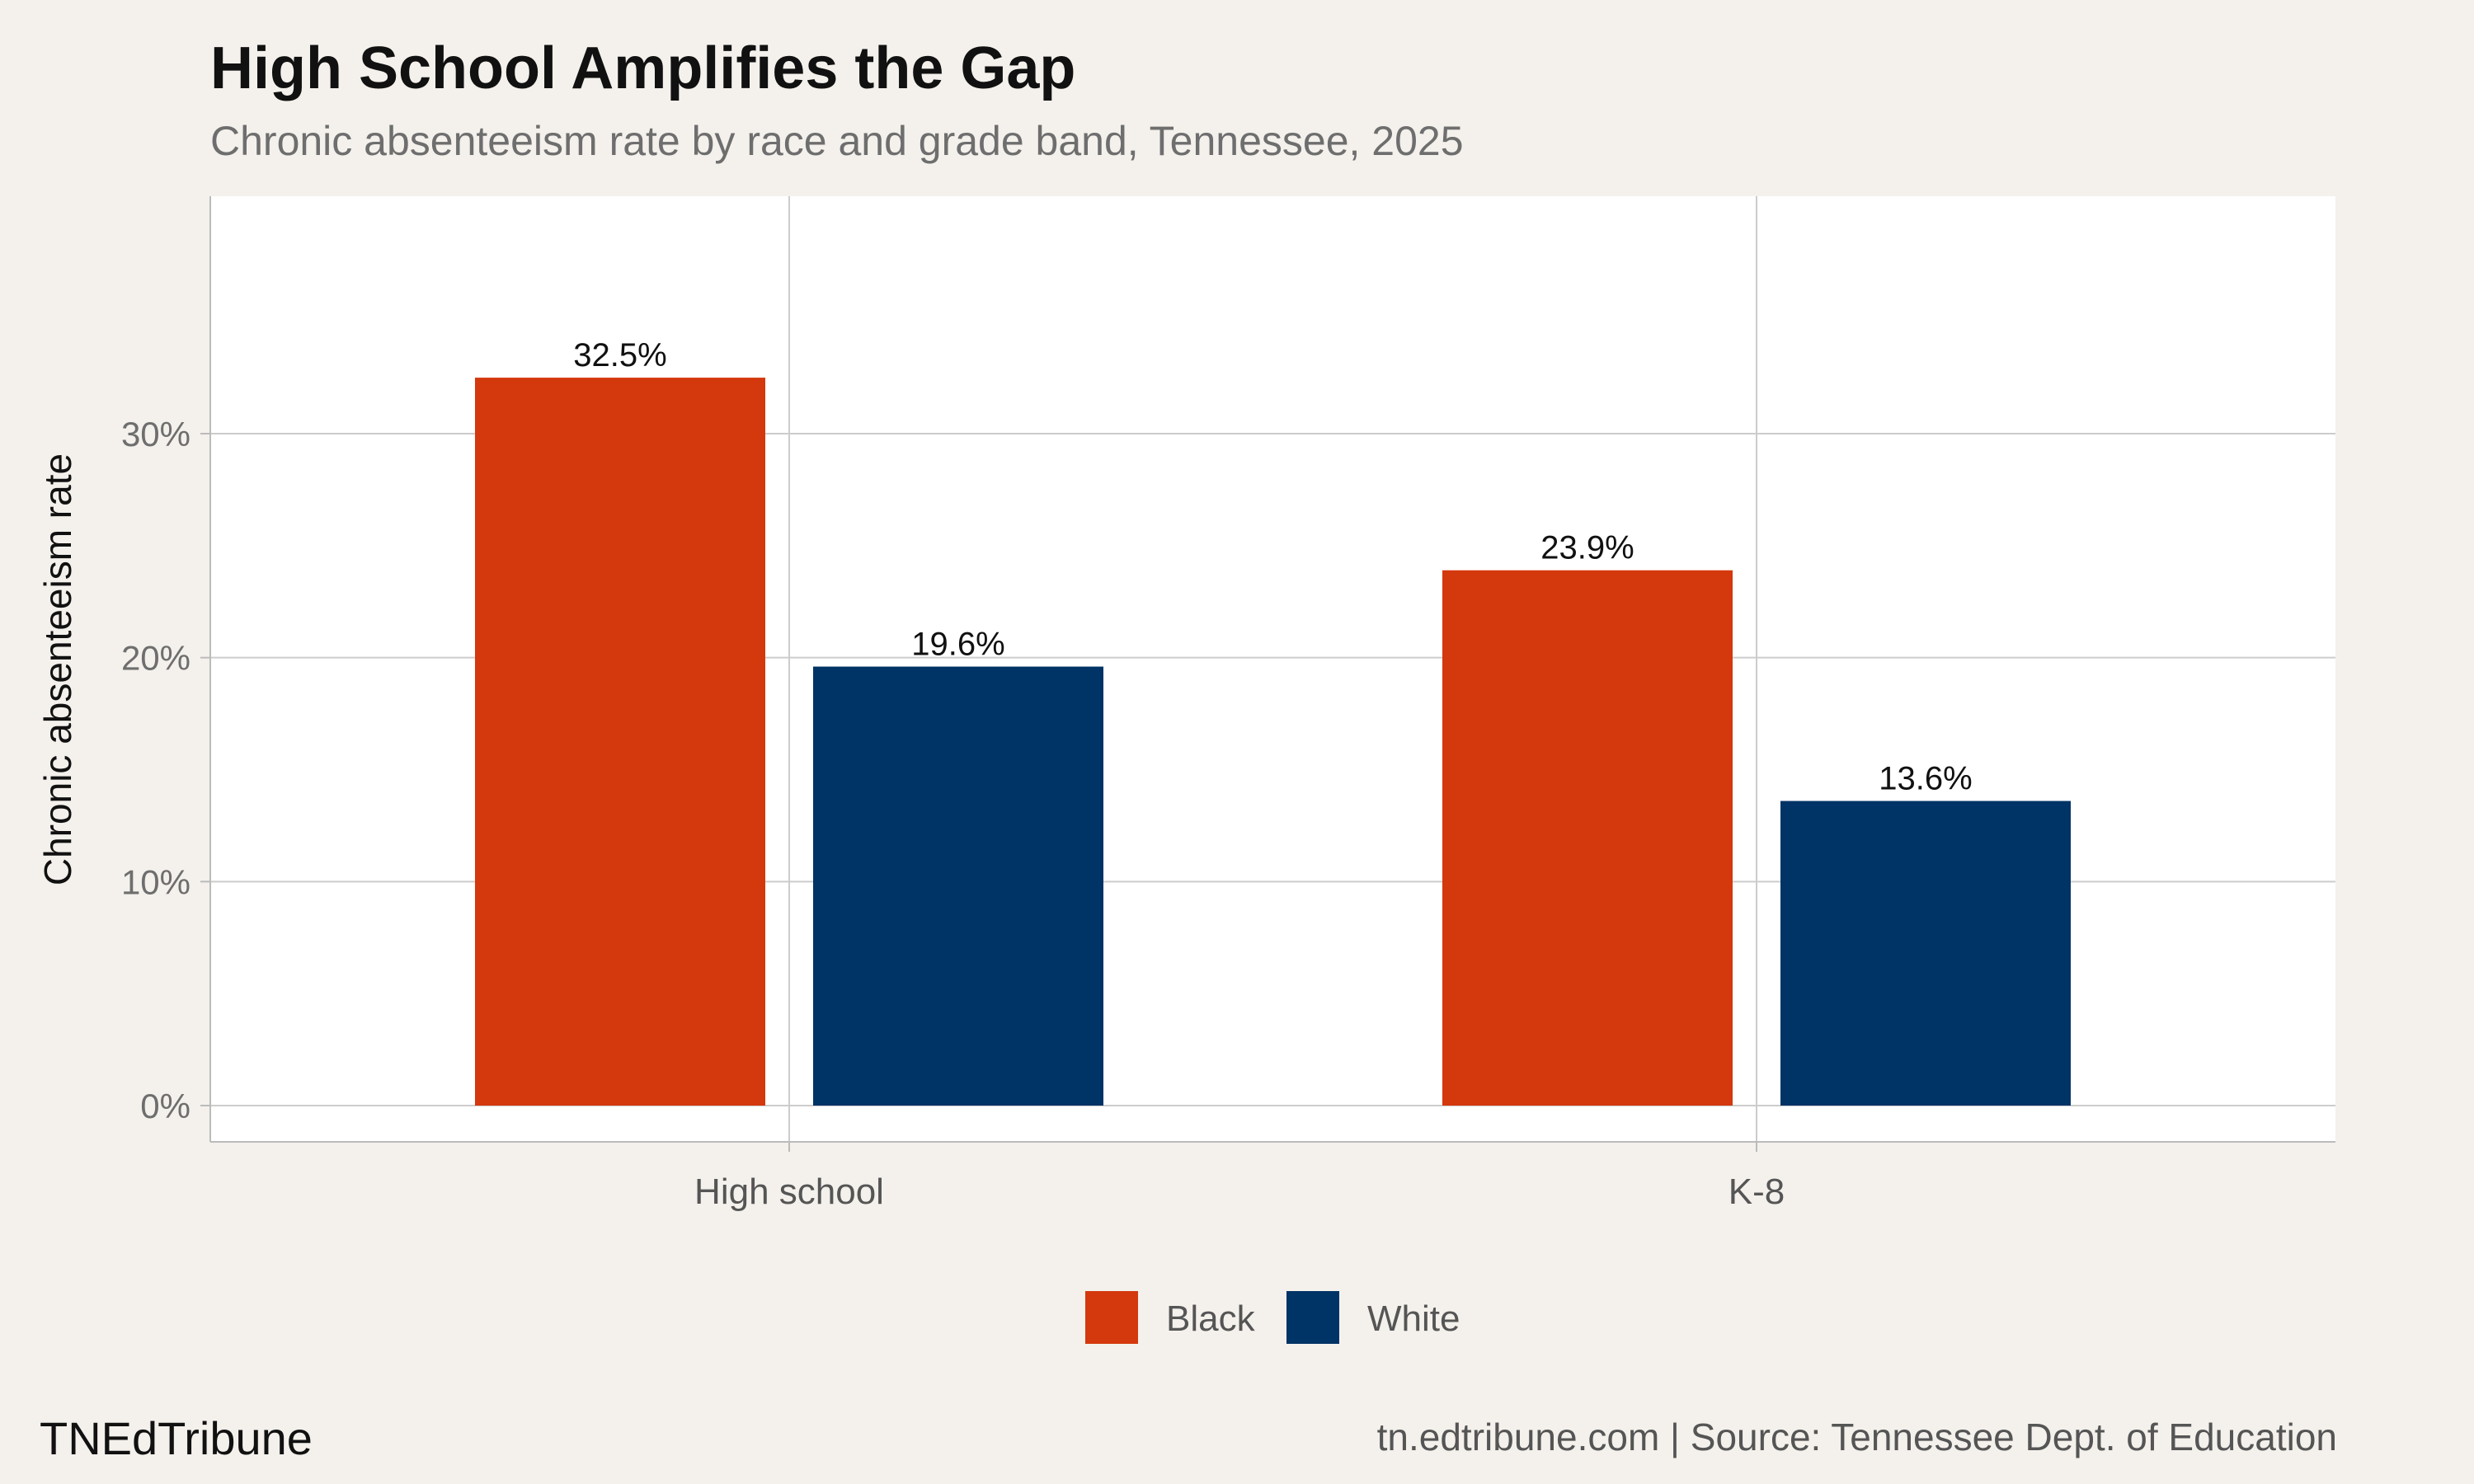 The height and width of the screenshot is (1484, 2474). What do you see at coordinates (958, 886) in the screenshot?
I see `bar-white-high-school` at bounding box center [958, 886].